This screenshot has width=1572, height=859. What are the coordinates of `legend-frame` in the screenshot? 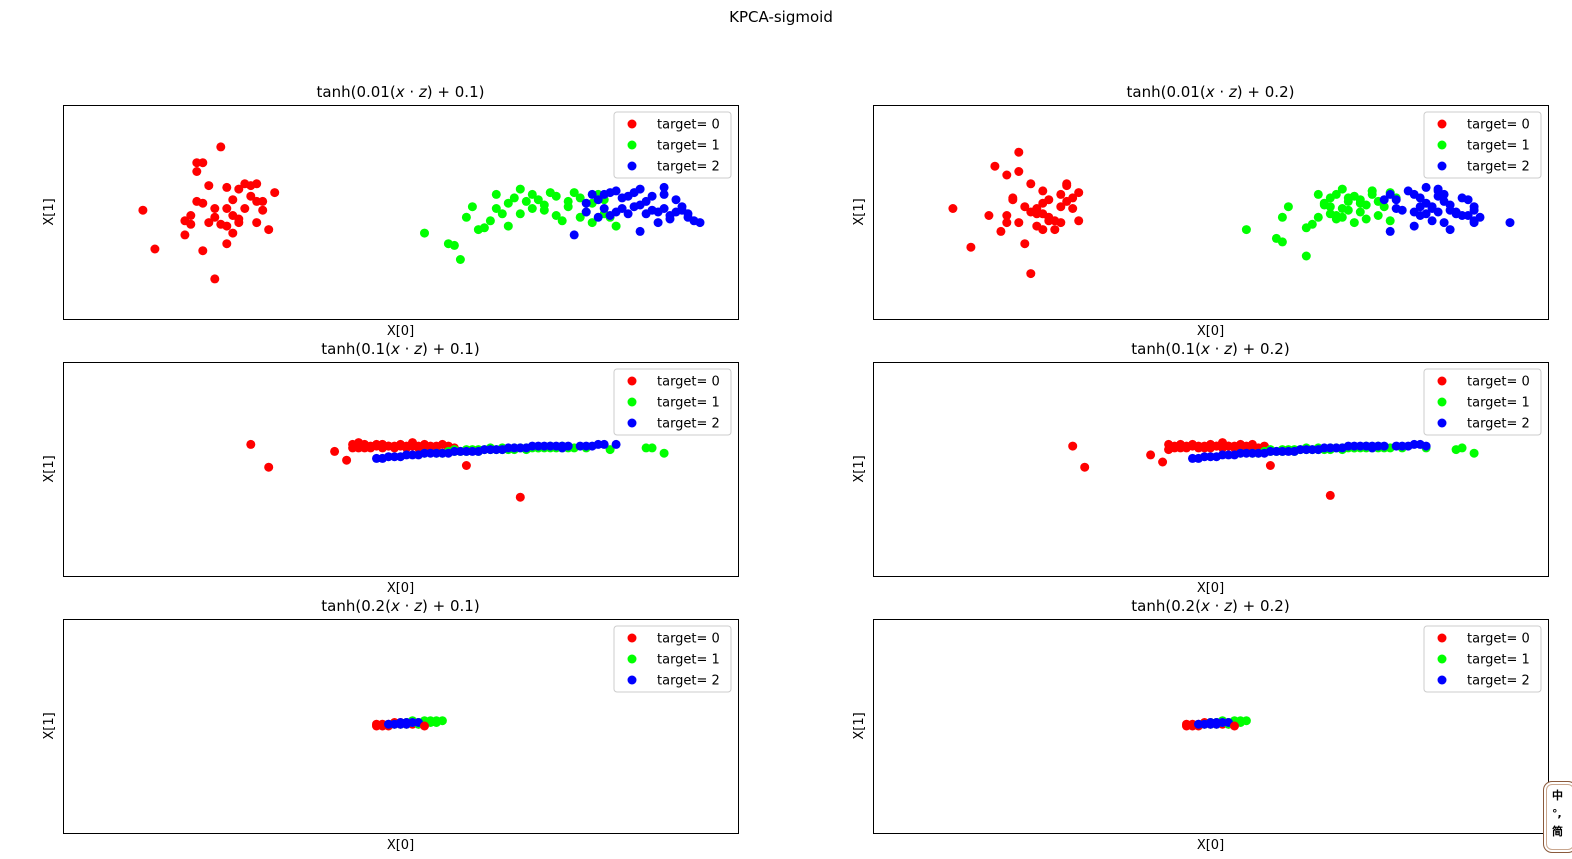 It's located at (1482, 402).